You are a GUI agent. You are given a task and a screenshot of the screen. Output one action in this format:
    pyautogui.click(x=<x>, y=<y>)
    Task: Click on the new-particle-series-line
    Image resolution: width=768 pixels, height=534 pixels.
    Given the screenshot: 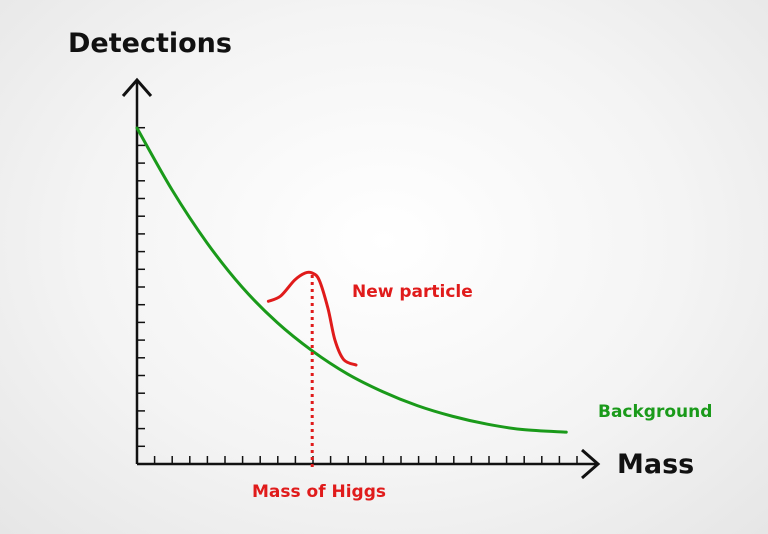 What is the action you would take?
    pyautogui.click(x=312, y=318)
    